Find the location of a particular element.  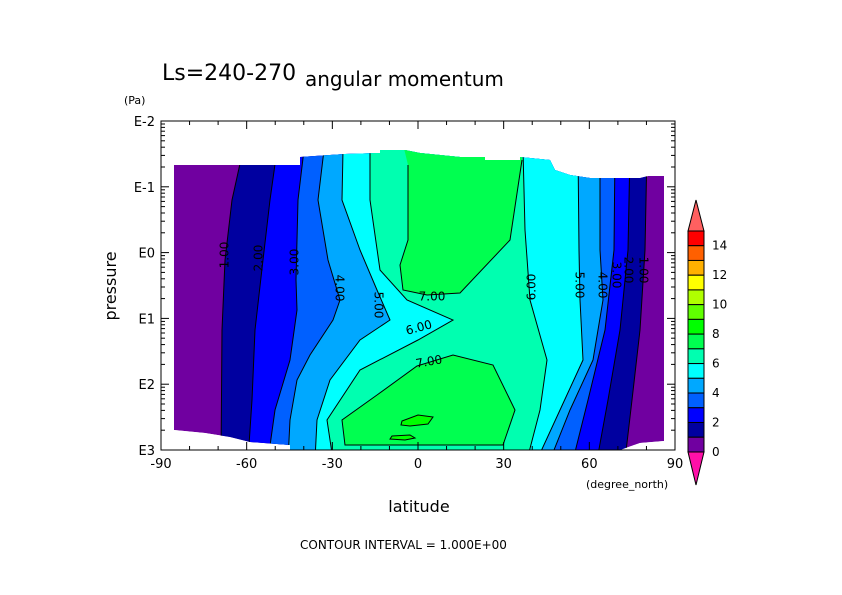

colorbar-tick-label: 12 is located at coordinates (719, 275).